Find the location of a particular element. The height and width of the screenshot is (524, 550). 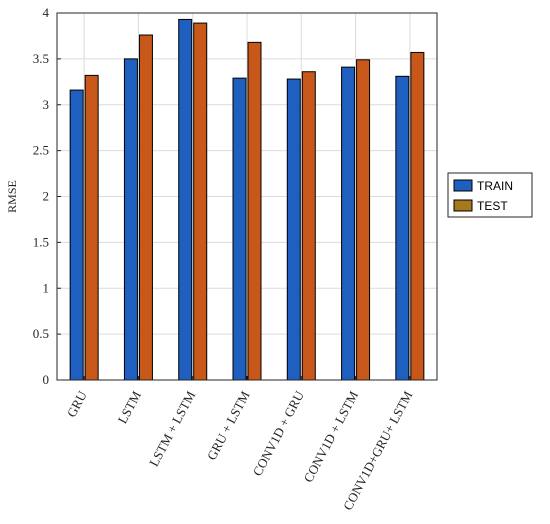

y-tick-label: 2 is located at coordinates (46, 196).